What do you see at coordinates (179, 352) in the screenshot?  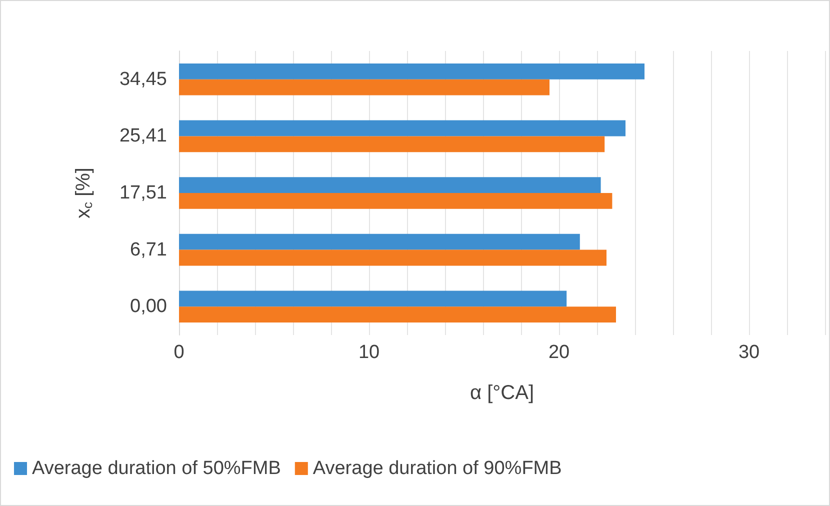 I see `x-tick-label: 0` at bounding box center [179, 352].